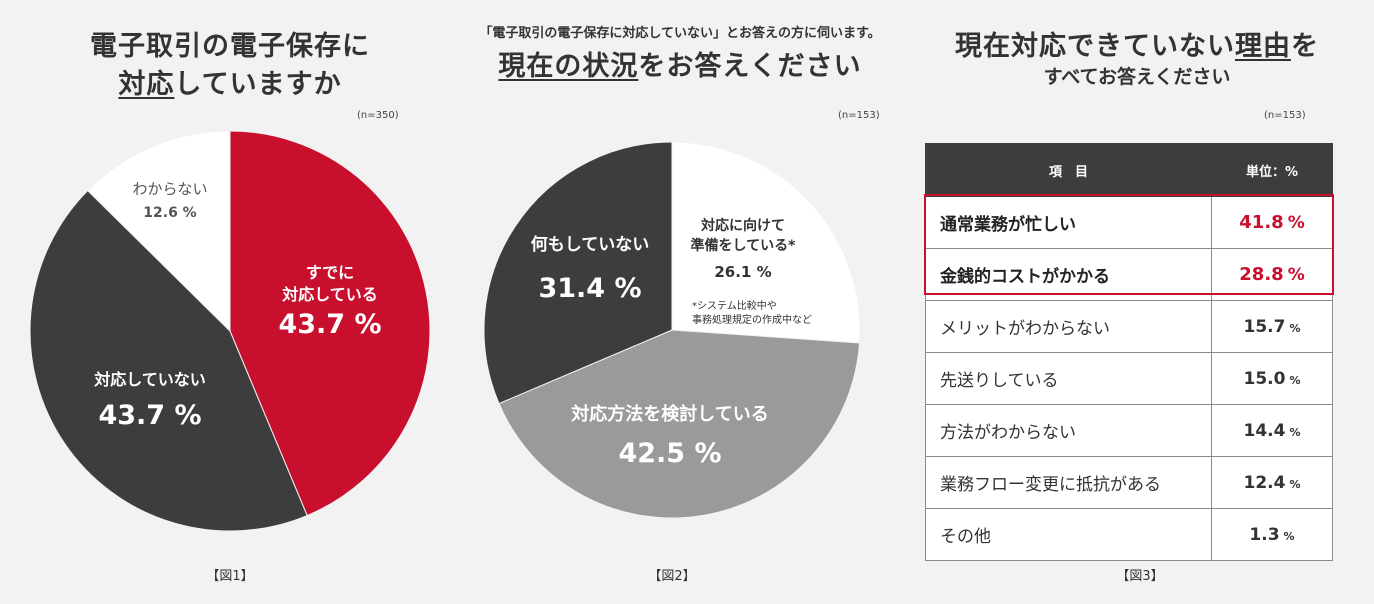 The width and height of the screenshot is (1374, 604). Describe the element at coordinates (1305, 46) in the screenshot. I see `figure3-title-part-b: を` at that location.